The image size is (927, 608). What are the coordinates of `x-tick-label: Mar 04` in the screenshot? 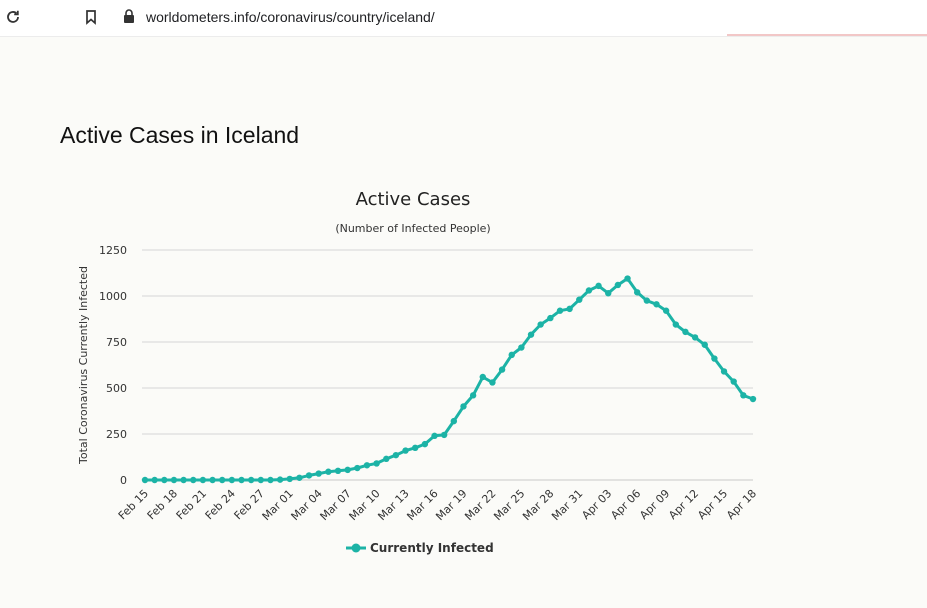 It's located at (307, 505).